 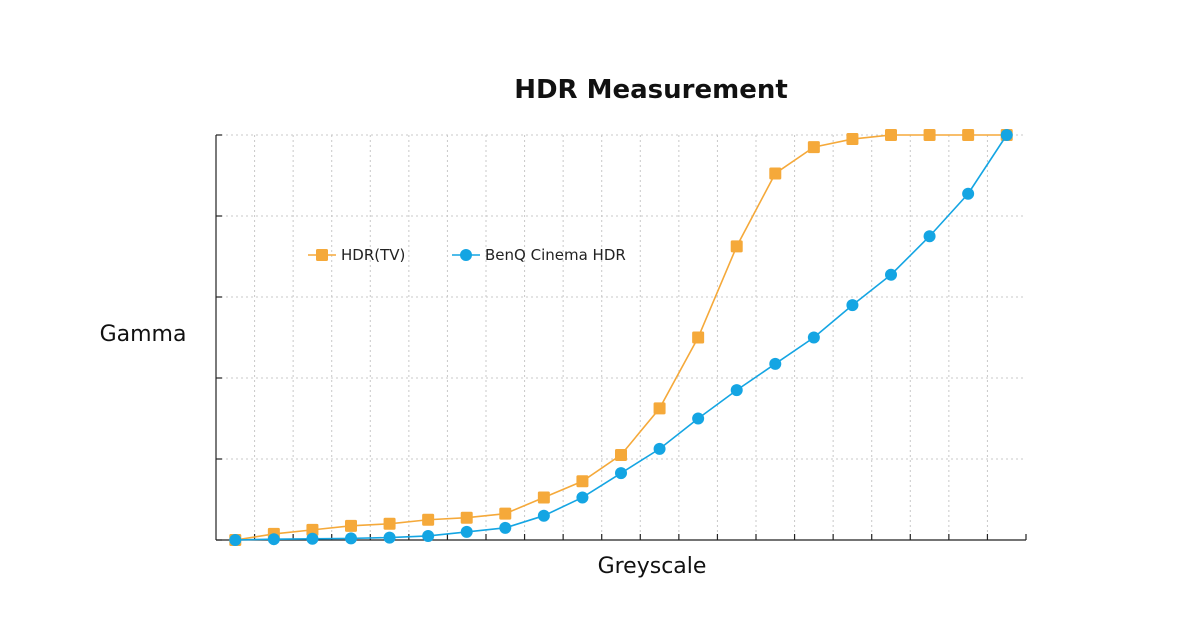 I want to click on x-axis-label: Greyscale, so click(x=652, y=566).